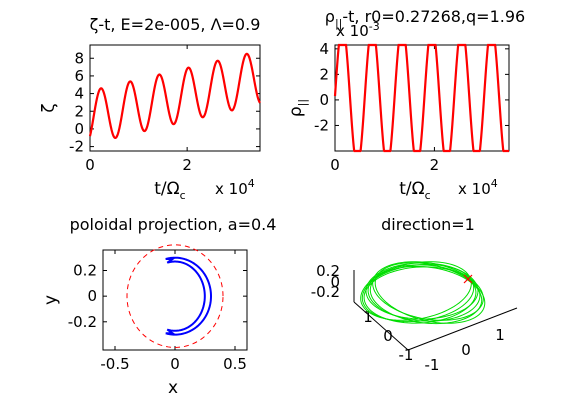 The width and height of the screenshot is (561, 420). Describe the element at coordinates (494, 183) in the screenshot. I see `subplot2-x-multiplier-exp: 4` at that location.